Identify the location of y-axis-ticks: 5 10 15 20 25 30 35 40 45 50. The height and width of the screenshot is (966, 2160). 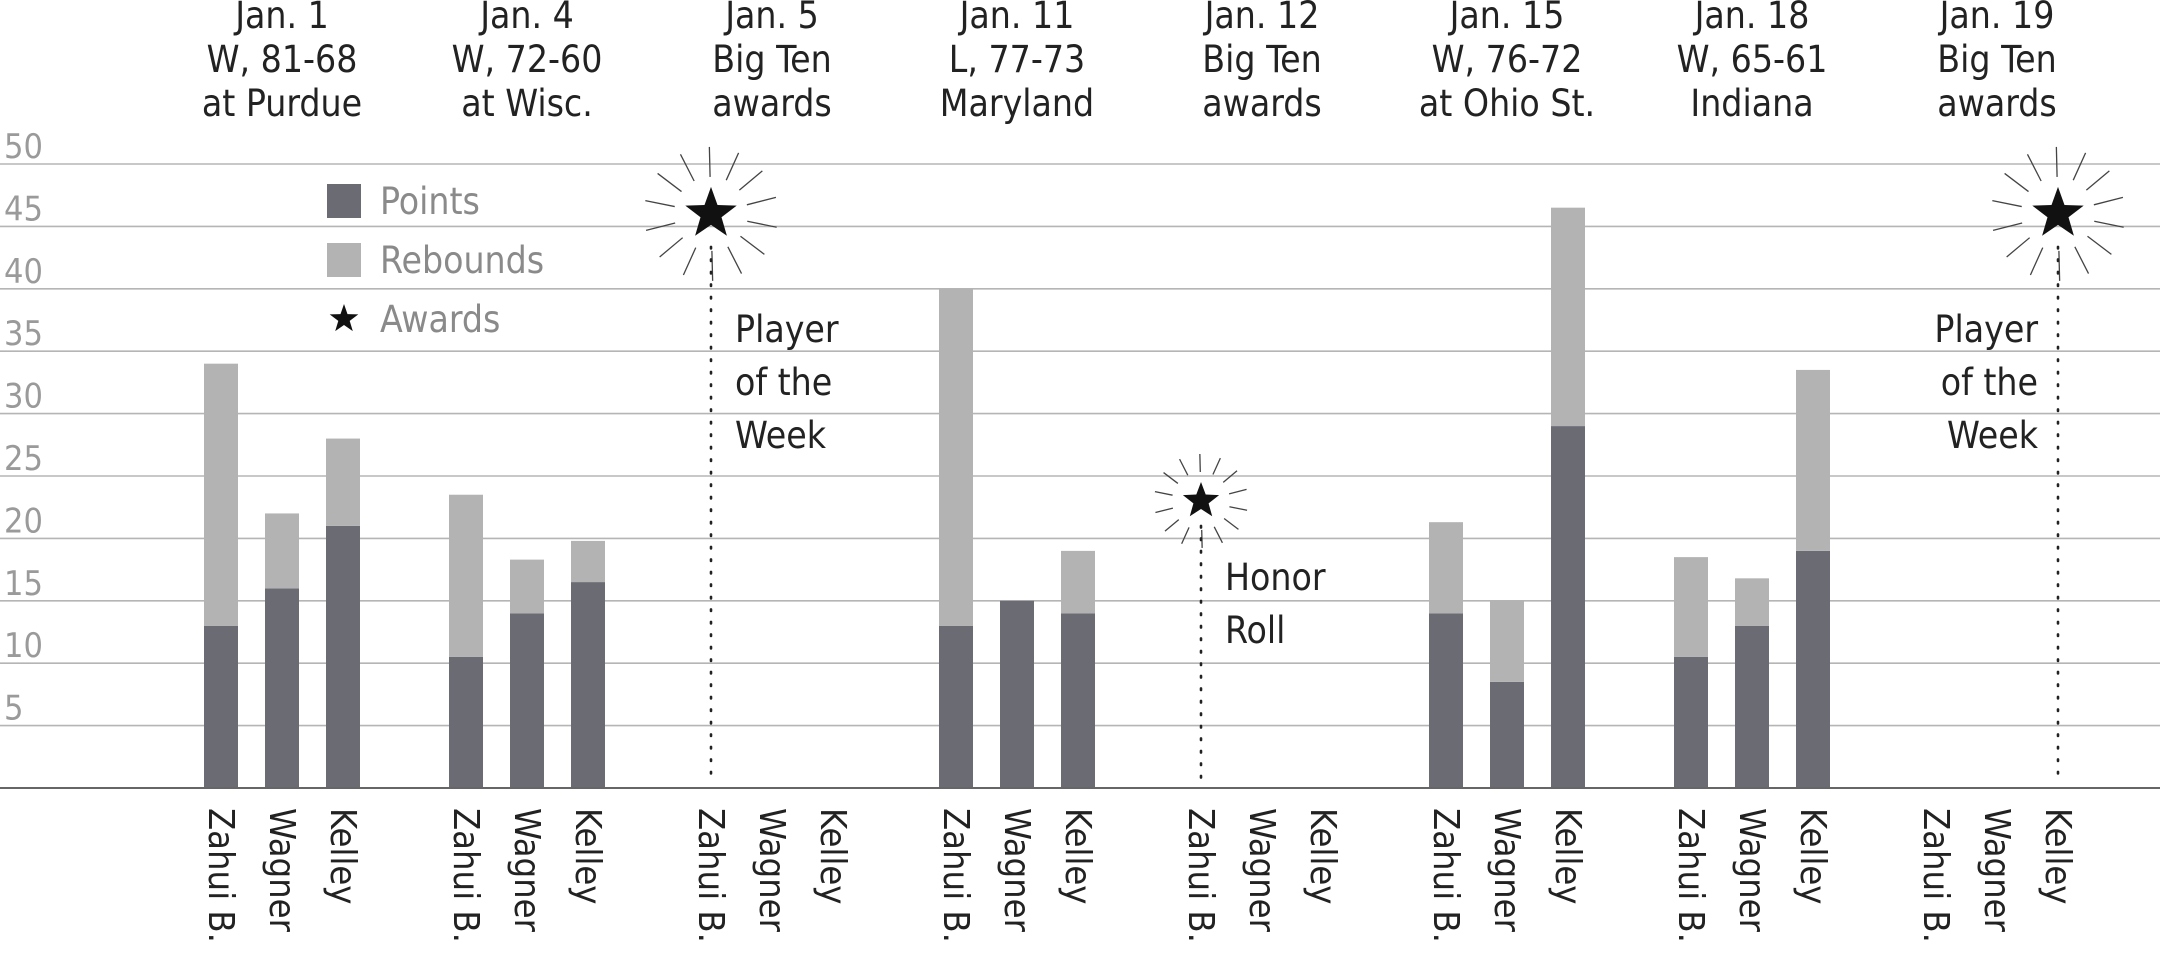
(23, 428).